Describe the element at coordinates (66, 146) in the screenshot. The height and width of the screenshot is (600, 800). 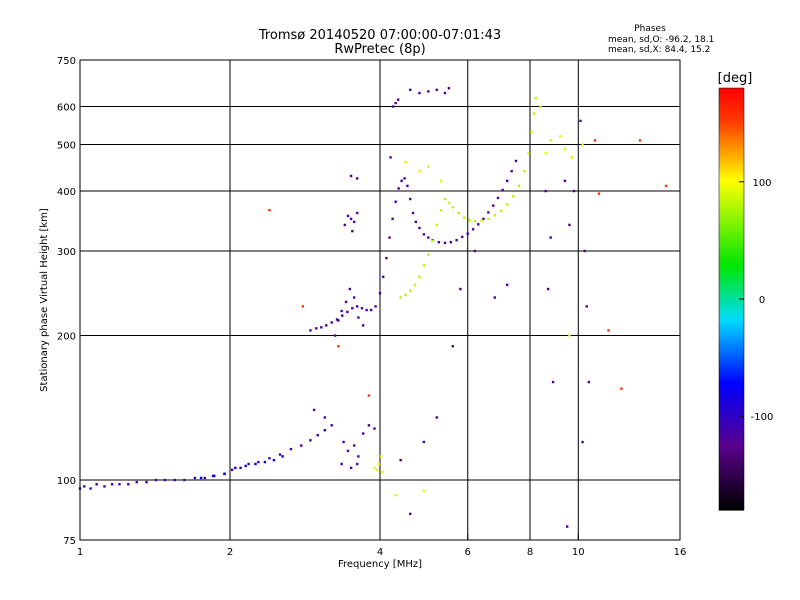
I see `y-tick-label: 500` at that location.